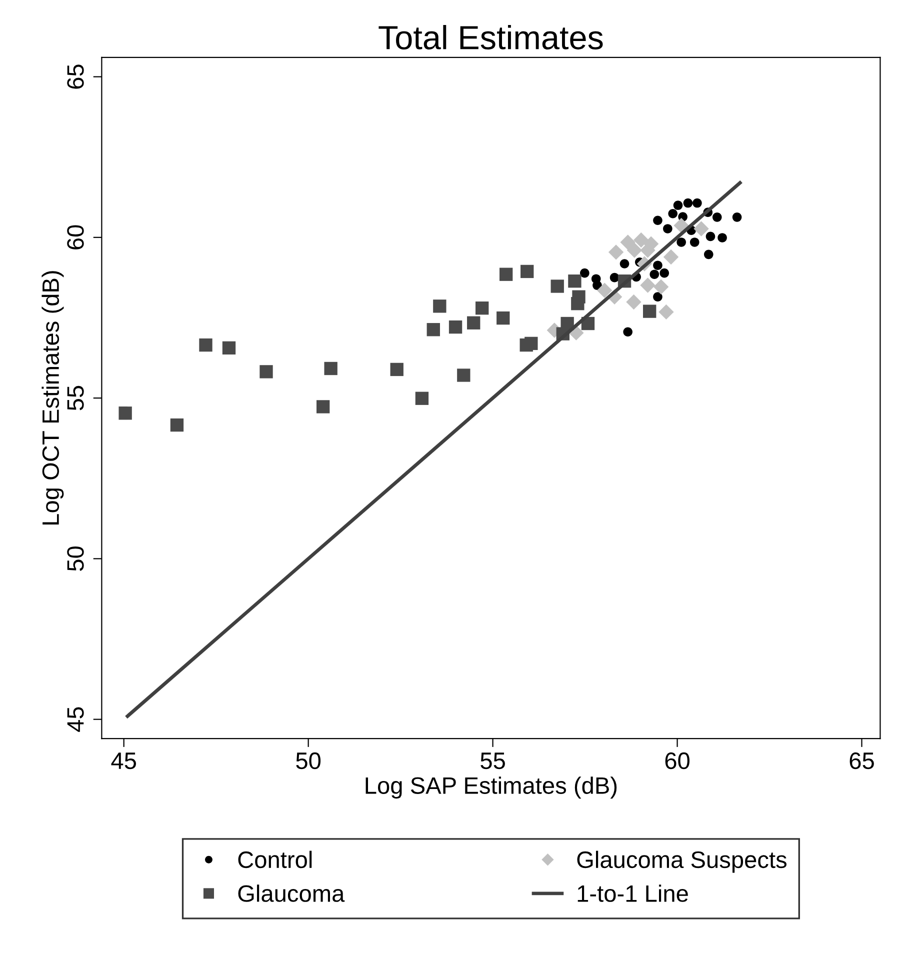 The width and height of the screenshot is (900, 958). Describe the element at coordinates (491, 787) in the screenshot. I see `x-axis-title: Log SAP Estimates (dB)` at that location.